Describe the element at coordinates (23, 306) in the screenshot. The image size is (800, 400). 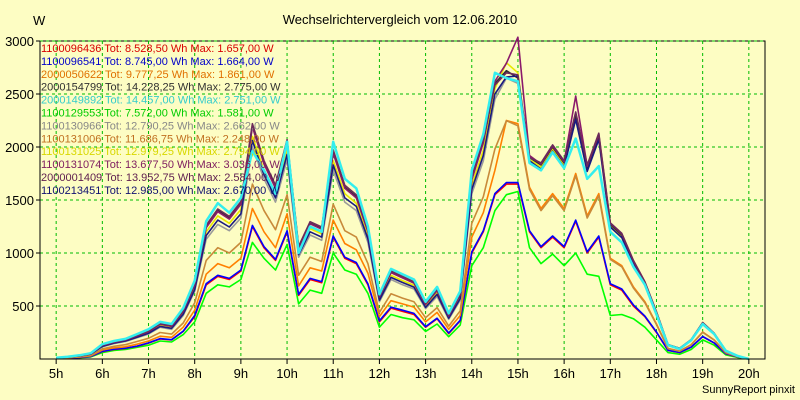
I see `y-tick-label-0: 500` at that location.